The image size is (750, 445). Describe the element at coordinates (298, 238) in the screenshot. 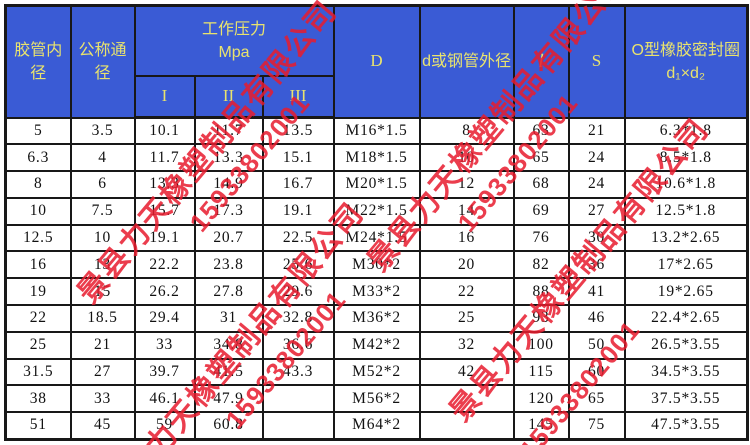

I see `table-cell: 22.5` at that location.